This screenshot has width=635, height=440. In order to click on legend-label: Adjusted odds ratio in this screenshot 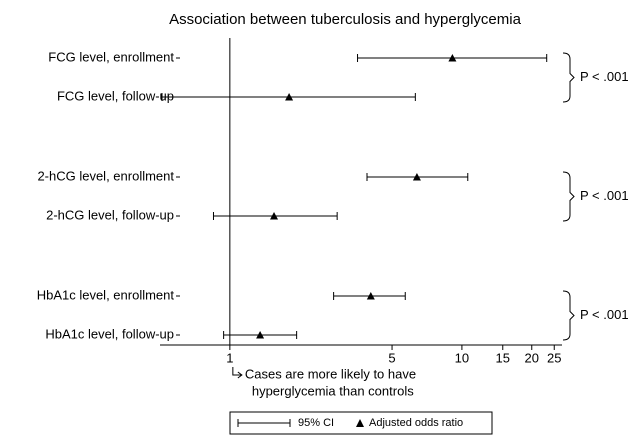, I will do `click(416, 423)`.